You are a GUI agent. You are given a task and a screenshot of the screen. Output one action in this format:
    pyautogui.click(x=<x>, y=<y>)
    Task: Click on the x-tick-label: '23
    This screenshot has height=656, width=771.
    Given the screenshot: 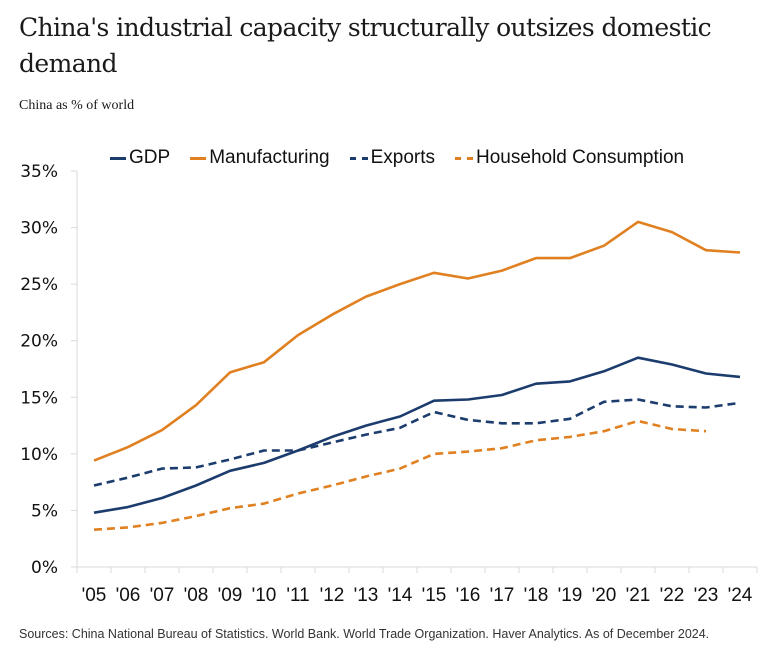 What is the action you would take?
    pyautogui.click(x=706, y=595)
    